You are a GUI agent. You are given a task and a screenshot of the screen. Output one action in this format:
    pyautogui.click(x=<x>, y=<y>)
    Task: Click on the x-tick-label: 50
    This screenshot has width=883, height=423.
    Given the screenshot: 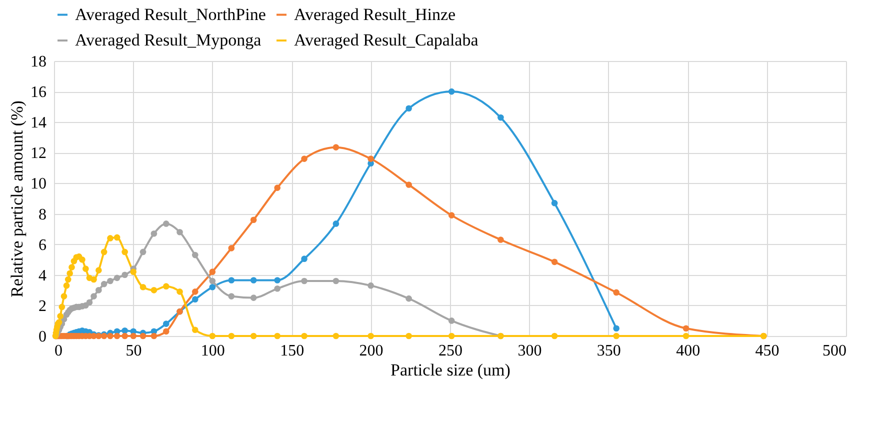 What is the action you would take?
    pyautogui.click(x=134, y=351)
    